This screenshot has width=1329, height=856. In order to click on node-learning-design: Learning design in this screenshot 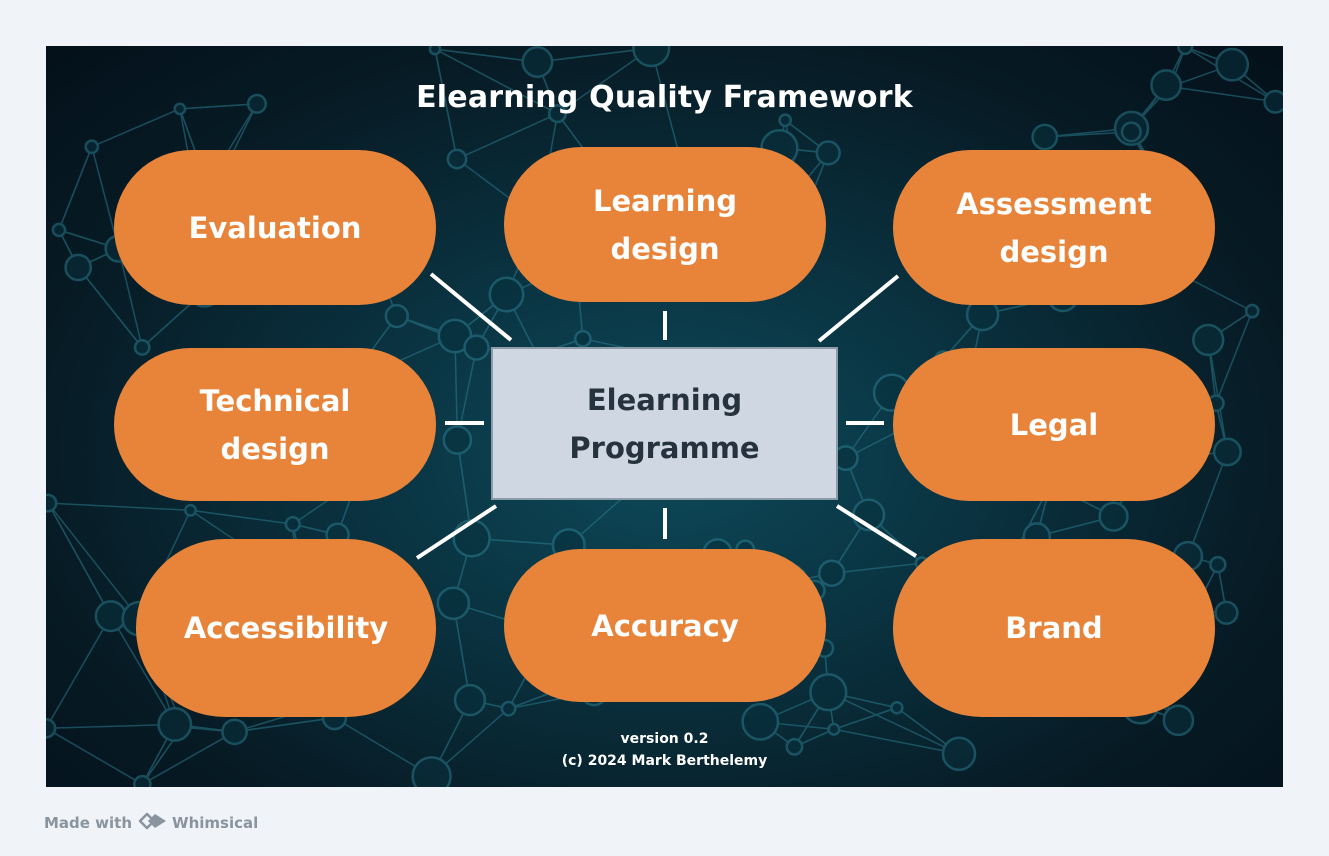, I will do `click(665, 224)`.